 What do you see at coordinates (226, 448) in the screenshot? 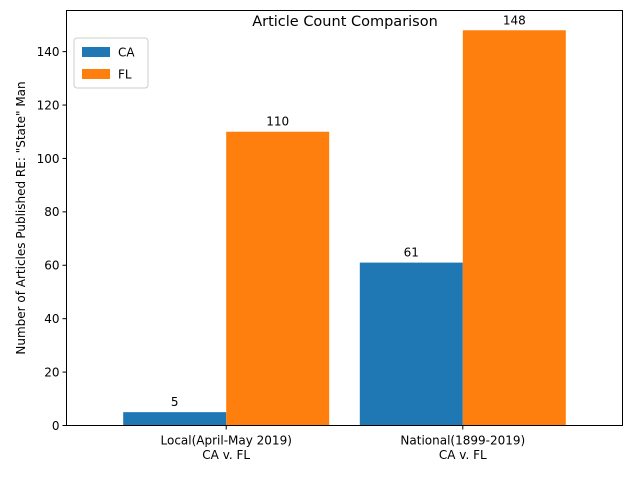
I see `x-tick-label-0: Local(April-May 2019) CA v. FL` at bounding box center [226, 448].